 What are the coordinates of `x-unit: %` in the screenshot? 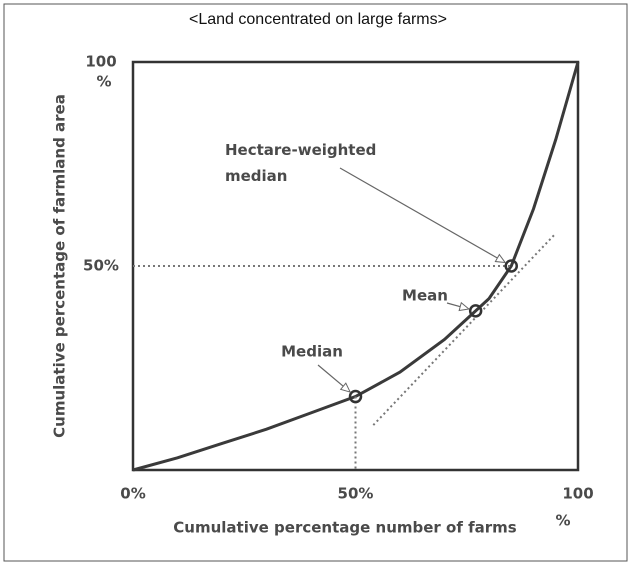 It's located at (562, 521).